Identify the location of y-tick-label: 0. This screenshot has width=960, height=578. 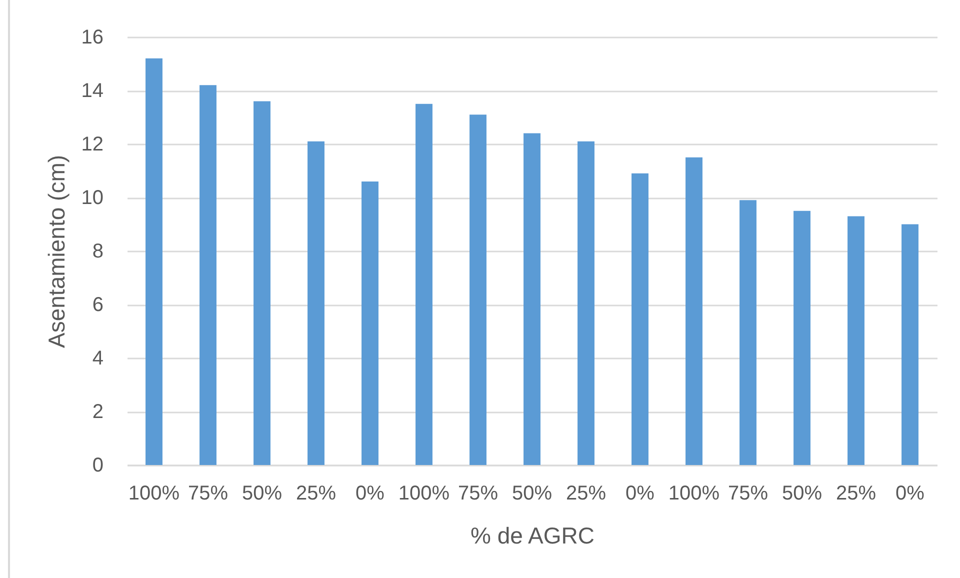
(98, 465).